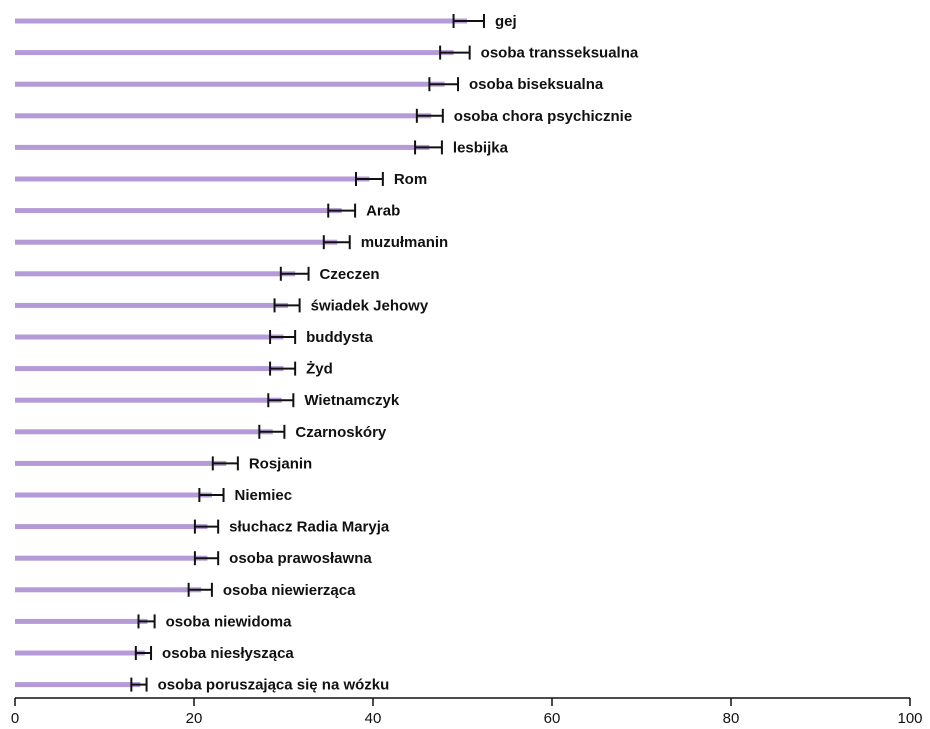 The image size is (930, 729). What do you see at coordinates (15, 718) in the screenshot?
I see `x-tick-label: 0` at bounding box center [15, 718].